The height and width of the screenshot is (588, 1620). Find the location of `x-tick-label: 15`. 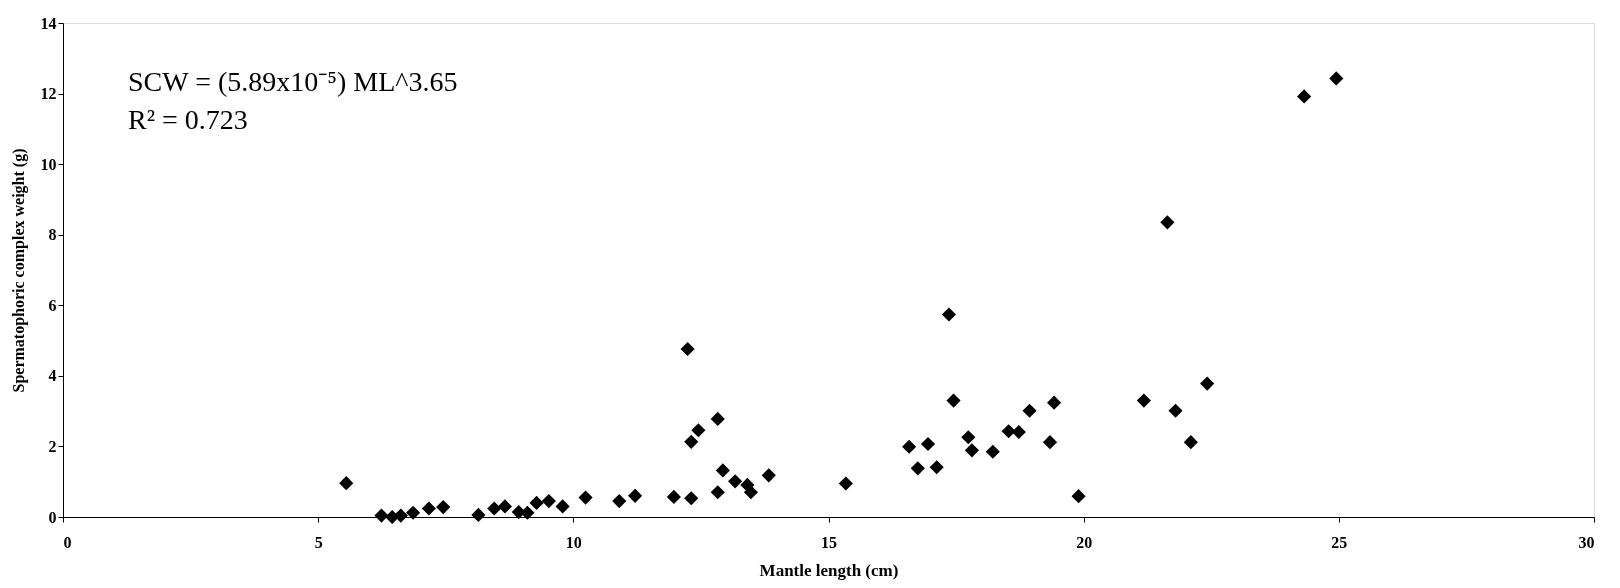

x-tick-label: 15 is located at coordinates (829, 542).